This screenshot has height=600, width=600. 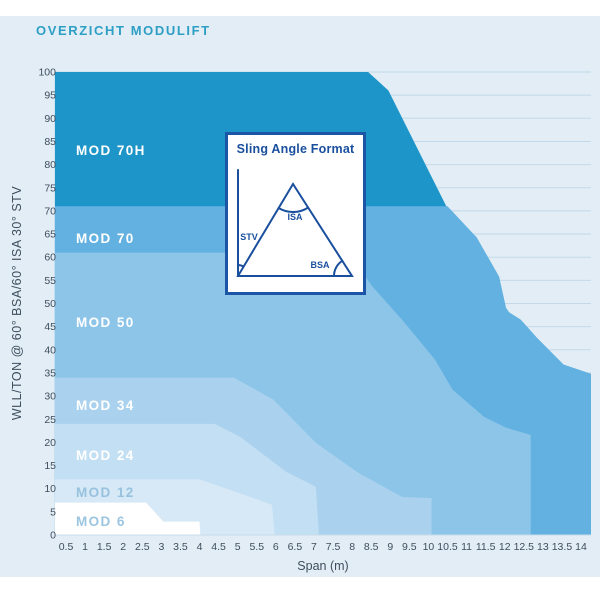 I want to click on sling-angle-diagram: ISA STV BSA, so click(x=295, y=223).